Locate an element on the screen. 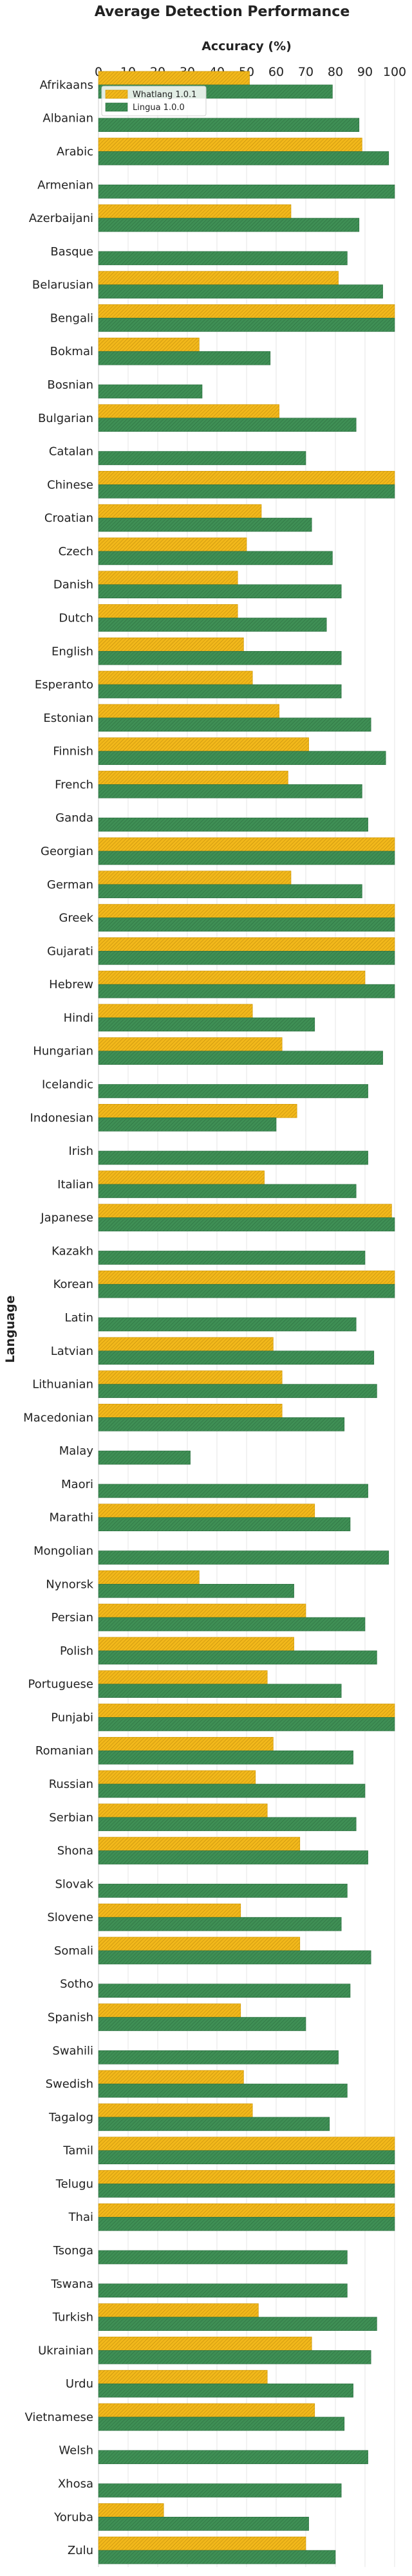 Image resolution: width=412 pixels, height=2576 pixels. category-label: Portuguese is located at coordinates (60, 1684).